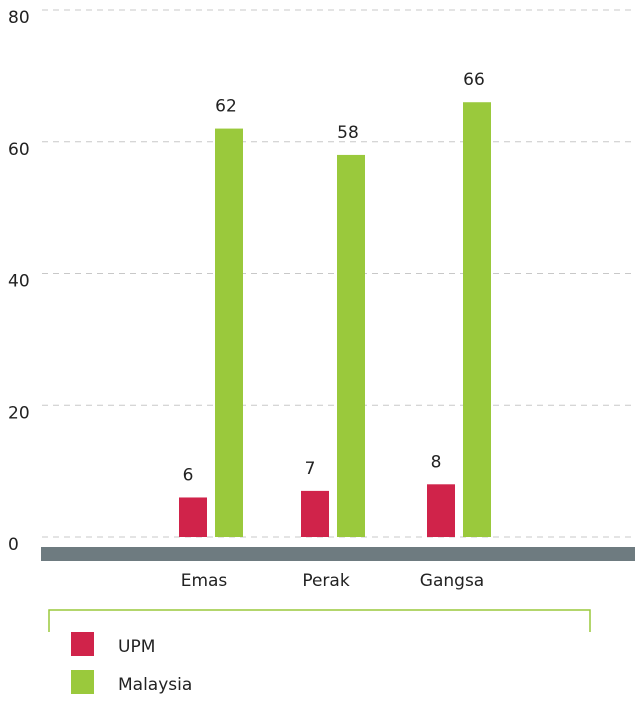 This screenshot has height=702, width=643. Describe the element at coordinates (474, 80) in the screenshot. I see `data-label: 66` at that location.